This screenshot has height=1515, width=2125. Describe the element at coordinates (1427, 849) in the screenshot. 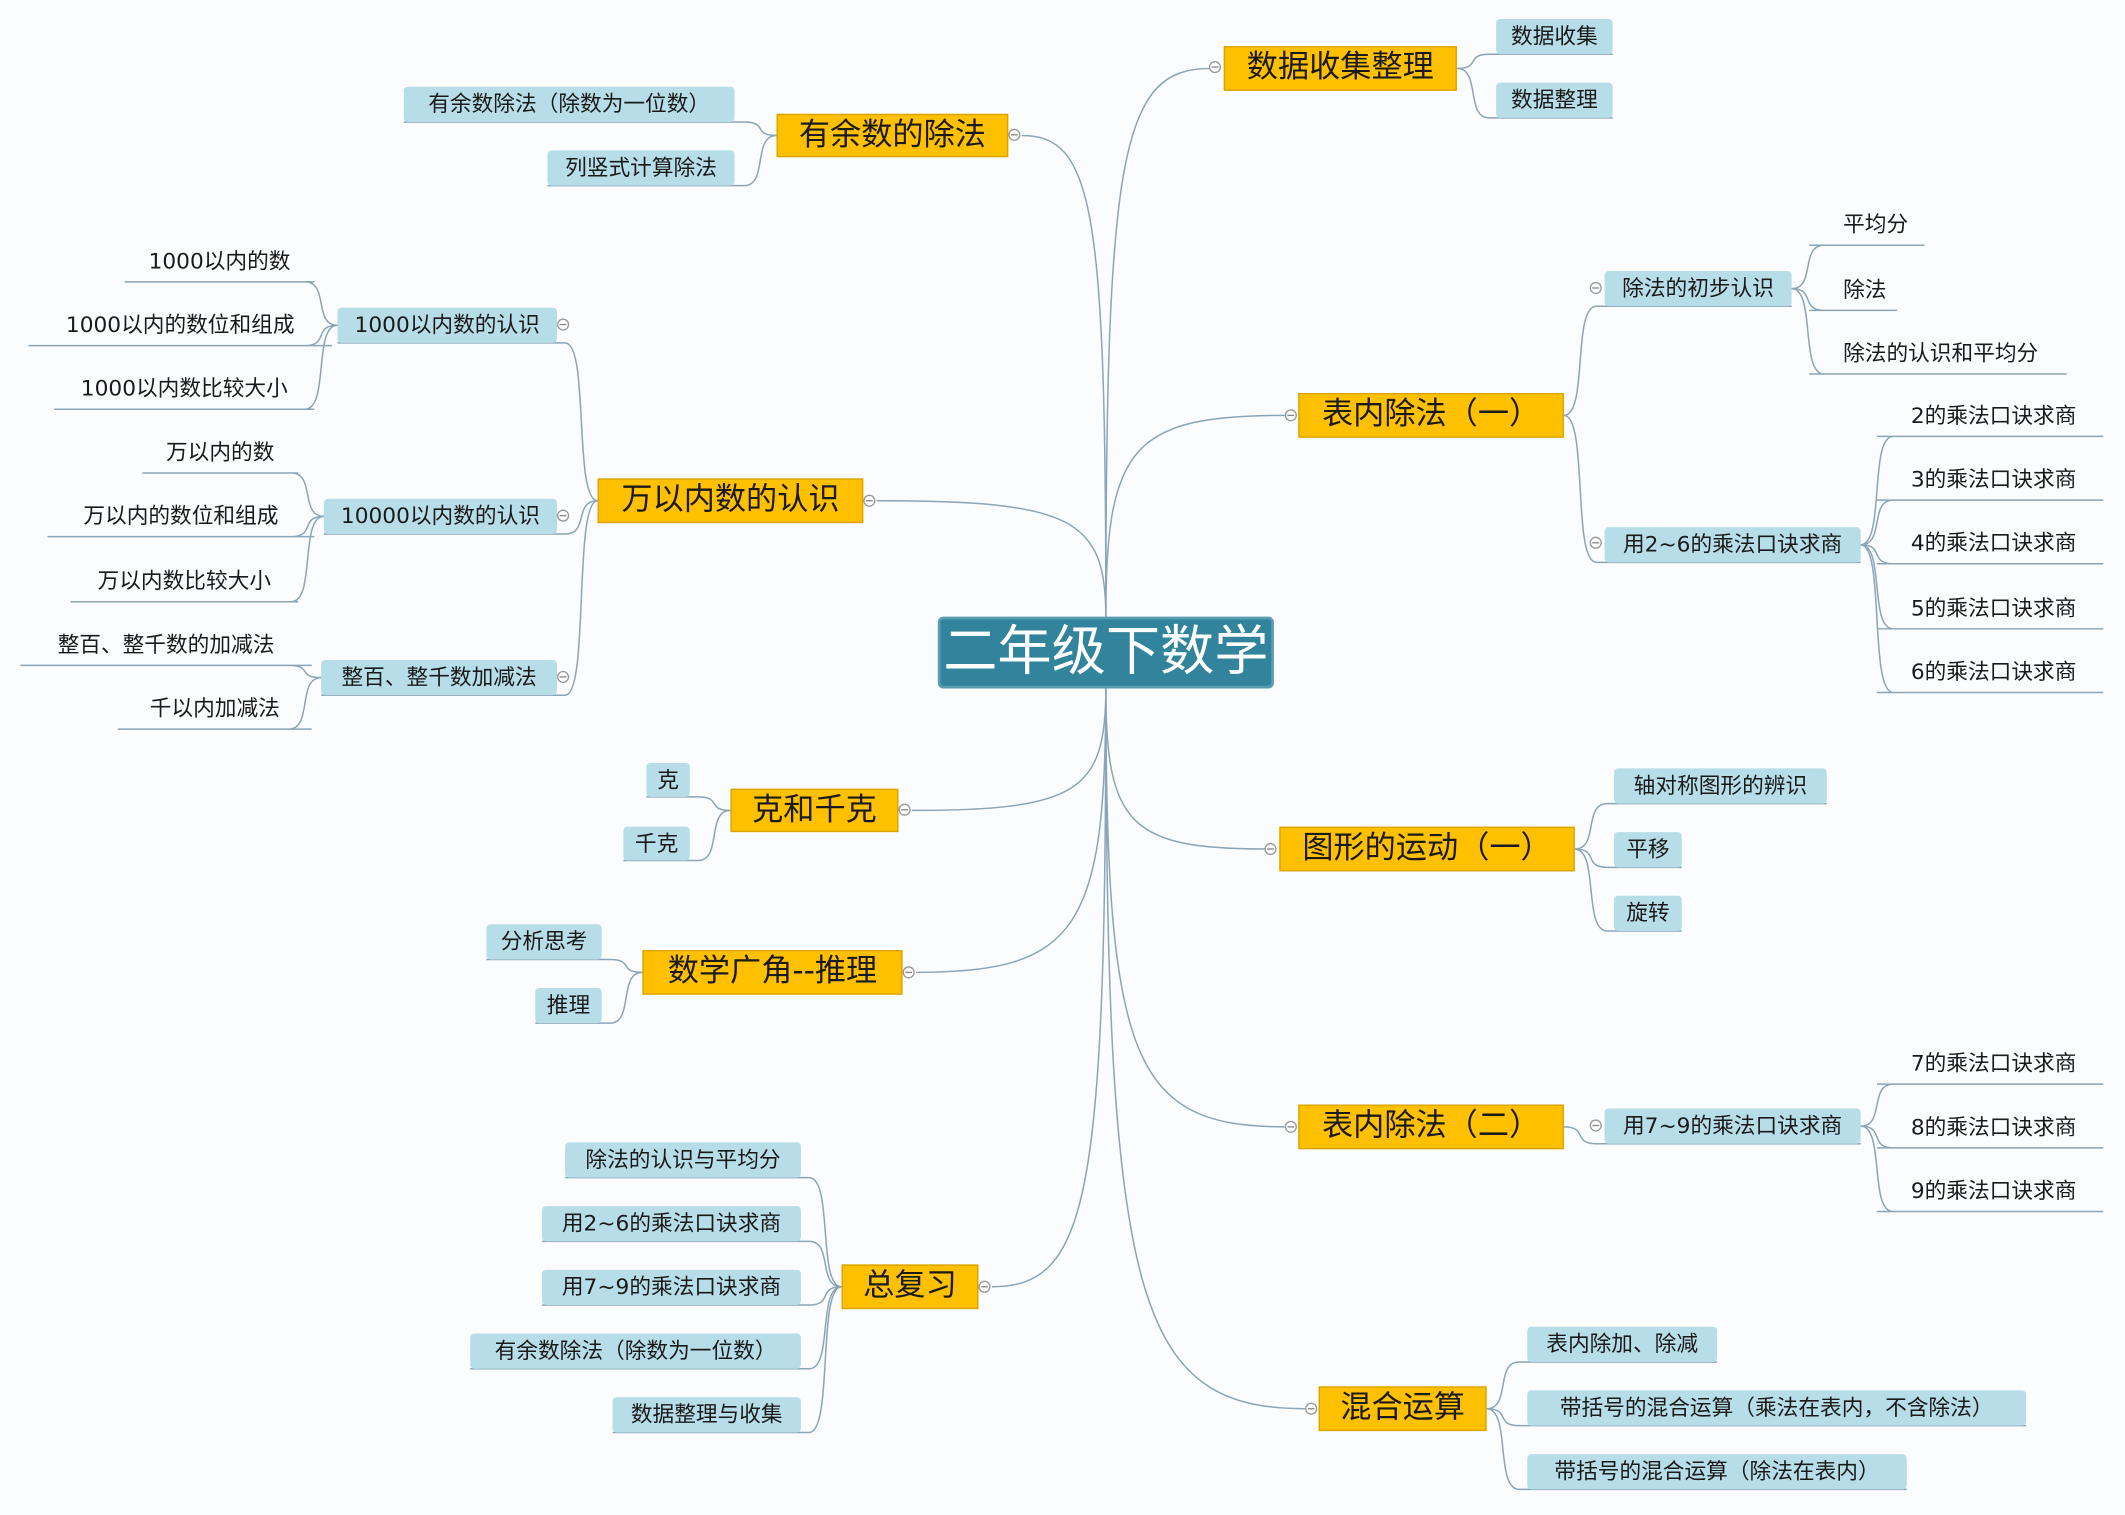

I see `main-topic: 图形的运动（一）` at that location.